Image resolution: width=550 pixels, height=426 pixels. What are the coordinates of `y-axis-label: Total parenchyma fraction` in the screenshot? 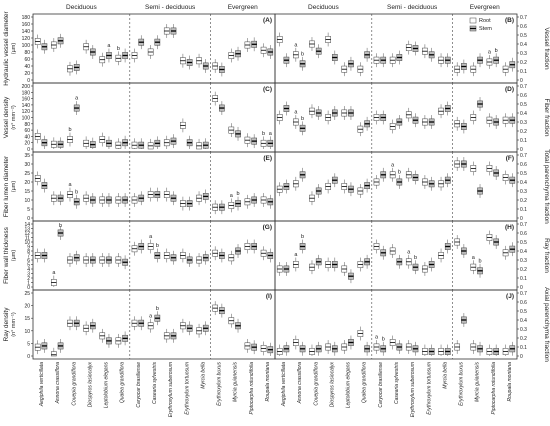 It's located at (546, 186).